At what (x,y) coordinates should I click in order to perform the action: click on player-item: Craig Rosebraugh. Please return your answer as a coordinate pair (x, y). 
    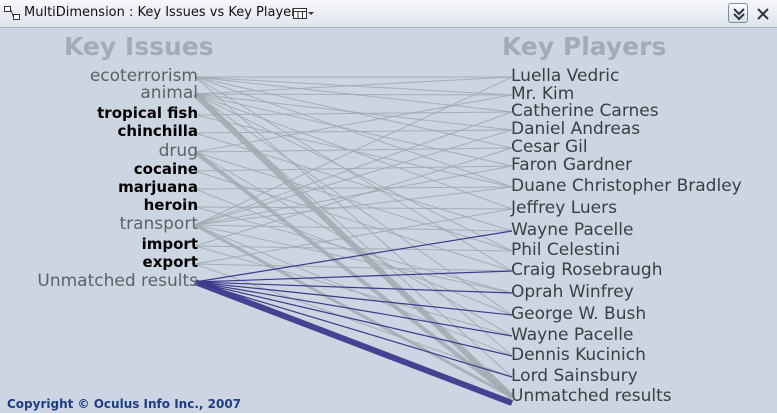
    Looking at the image, I should click on (587, 270).